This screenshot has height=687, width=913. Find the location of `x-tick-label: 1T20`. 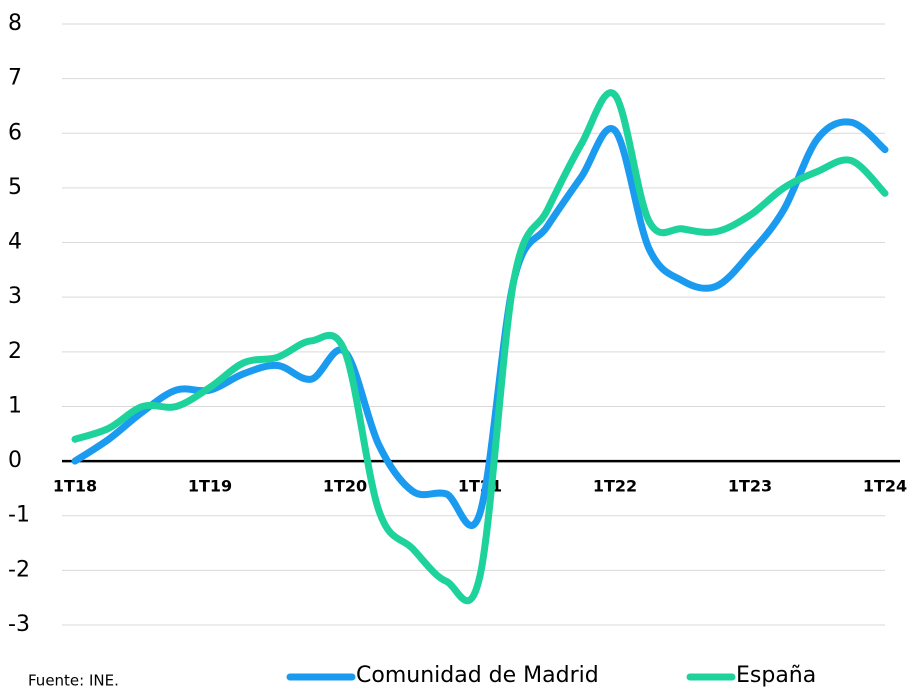

x-tick-label: 1T20 is located at coordinates (345, 486).